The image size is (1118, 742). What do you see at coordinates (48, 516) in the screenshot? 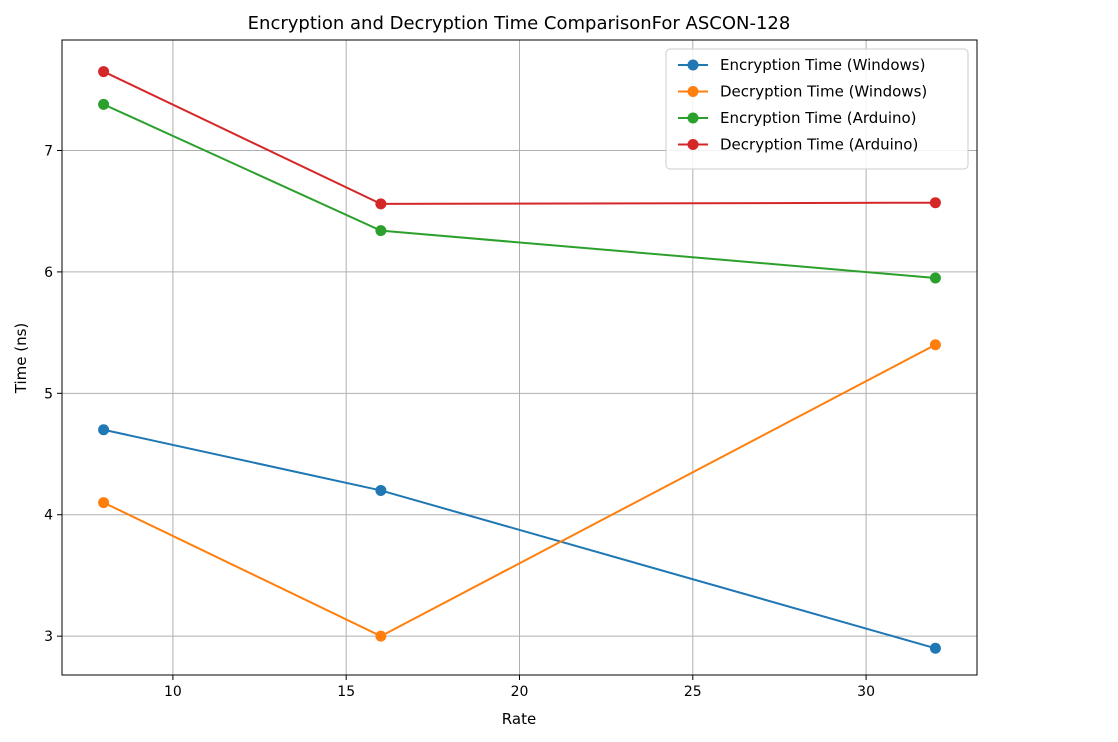
I see `y-tick-label: 4` at bounding box center [48, 516].